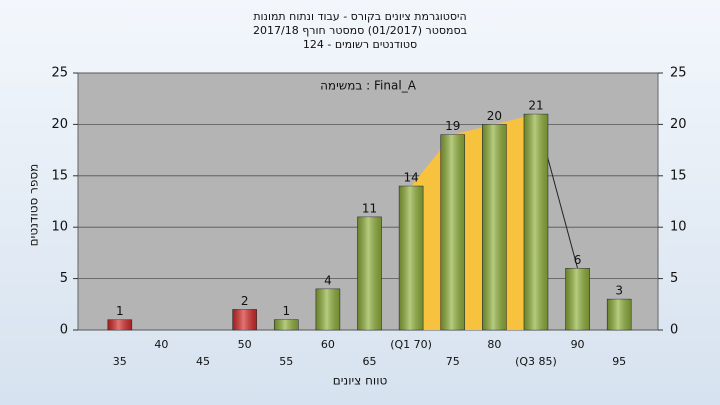 The height and width of the screenshot is (405, 720). Describe the element at coordinates (286, 361) in the screenshot. I see `x-tick-label: 55` at that location.